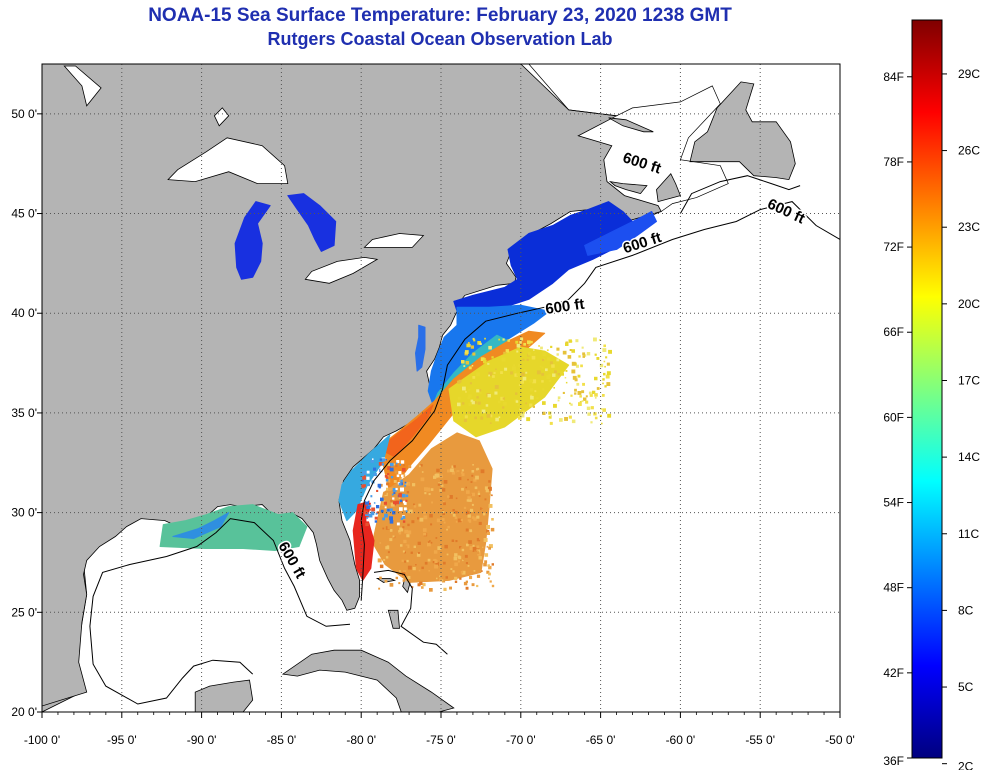 The height and width of the screenshot is (770, 984). Describe the element at coordinates (740, 194) in the screenshot. I see `isobath-laurentian` at that location.